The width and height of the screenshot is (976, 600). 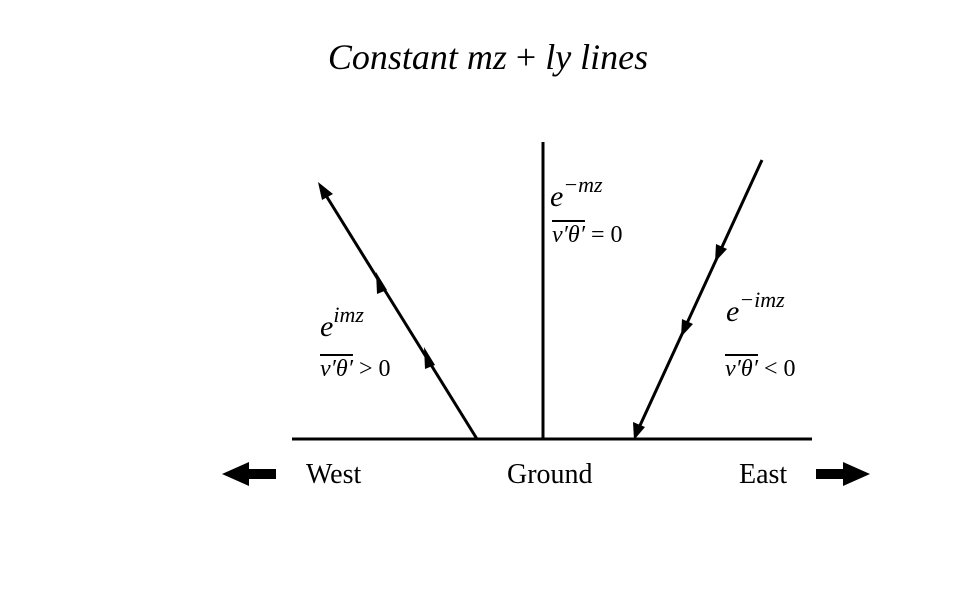 I want to click on west-ray-tip-arrow, so click(x=325, y=191).